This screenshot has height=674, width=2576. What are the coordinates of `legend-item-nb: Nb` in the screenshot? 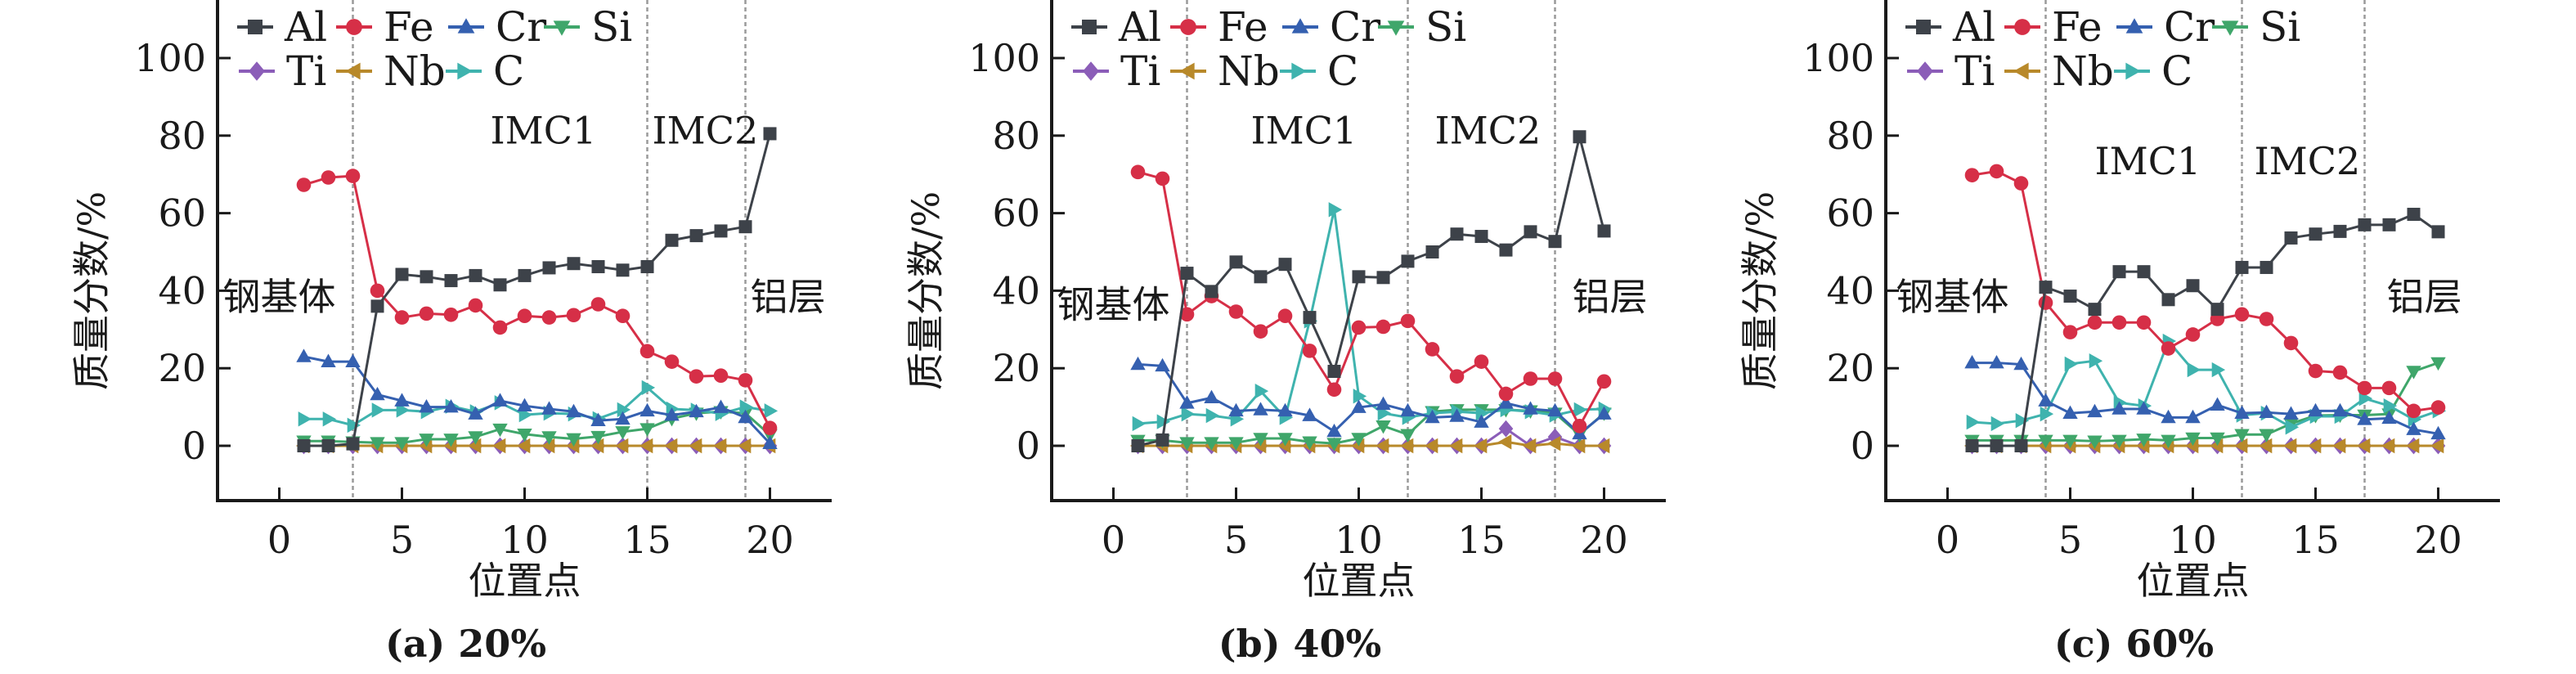 It's located at (1225, 71).